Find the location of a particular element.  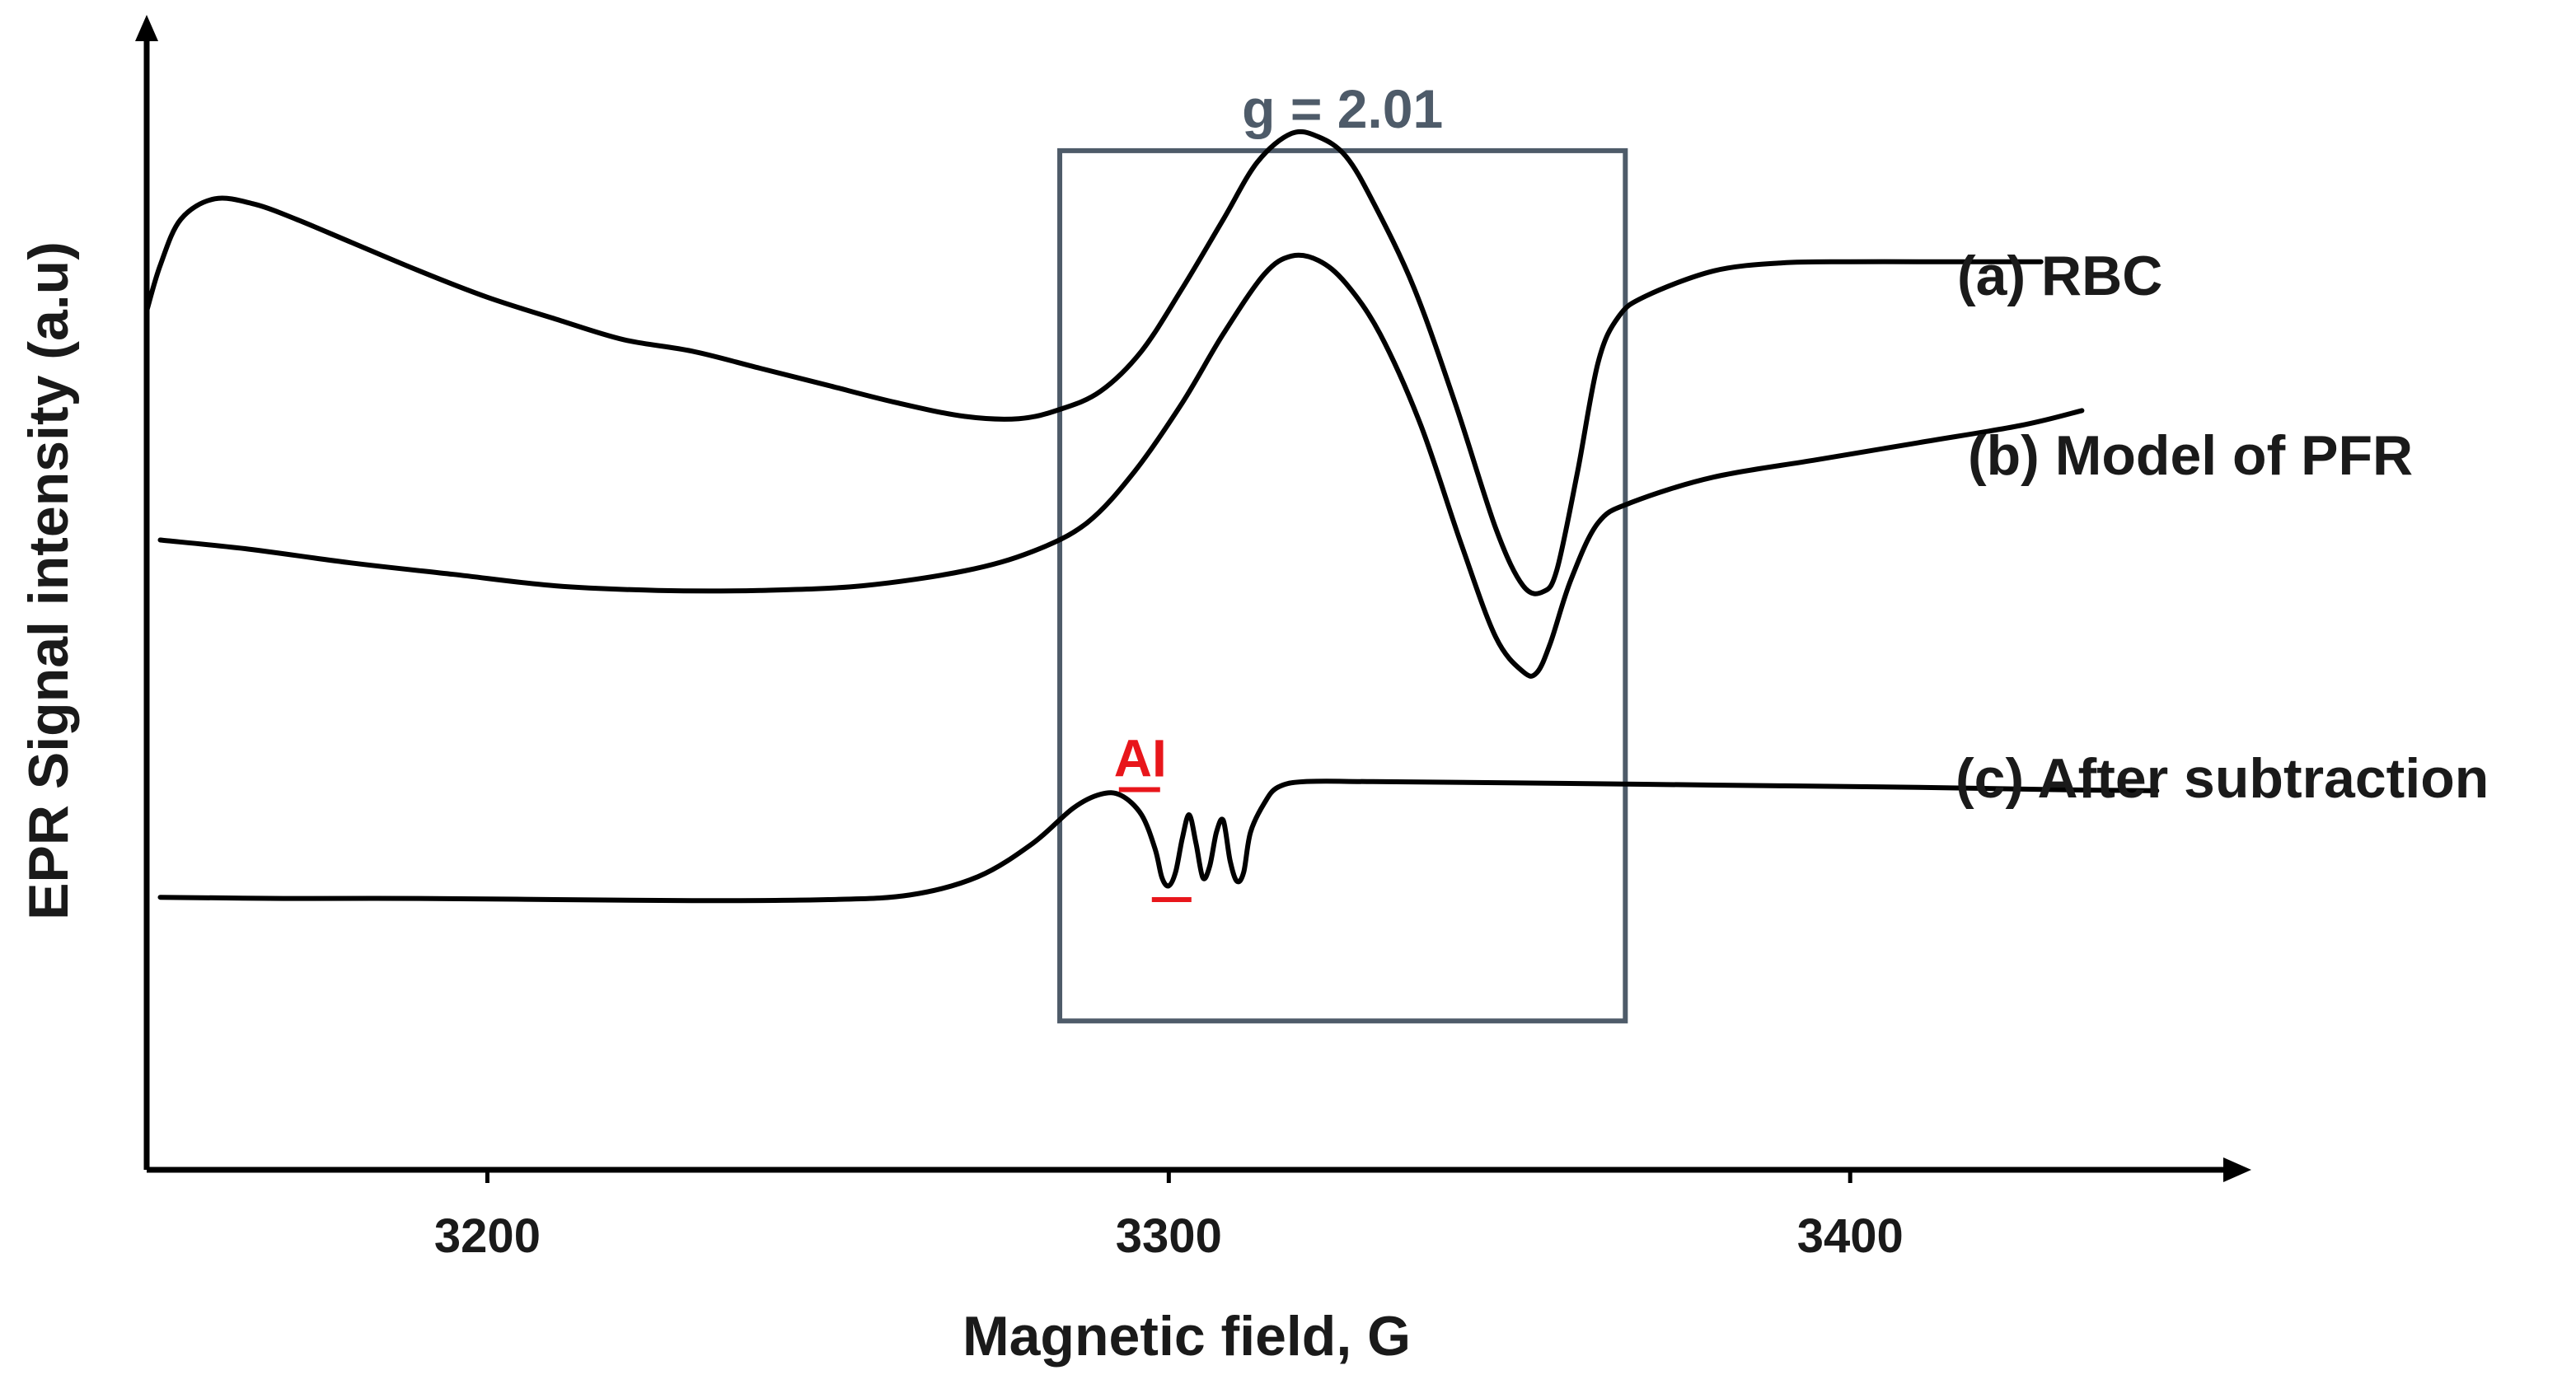

x-axis-arrow-icon is located at coordinates (2237, 1169).